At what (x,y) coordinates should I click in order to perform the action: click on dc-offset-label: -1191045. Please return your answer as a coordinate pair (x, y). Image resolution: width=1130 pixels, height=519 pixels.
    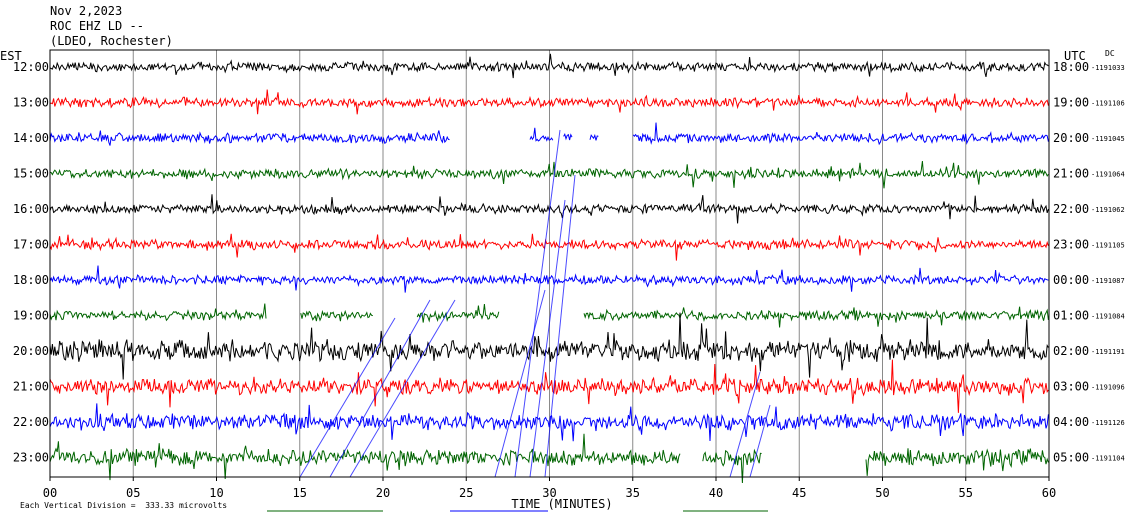
    Looking at the image, I should click on (1108, 139).